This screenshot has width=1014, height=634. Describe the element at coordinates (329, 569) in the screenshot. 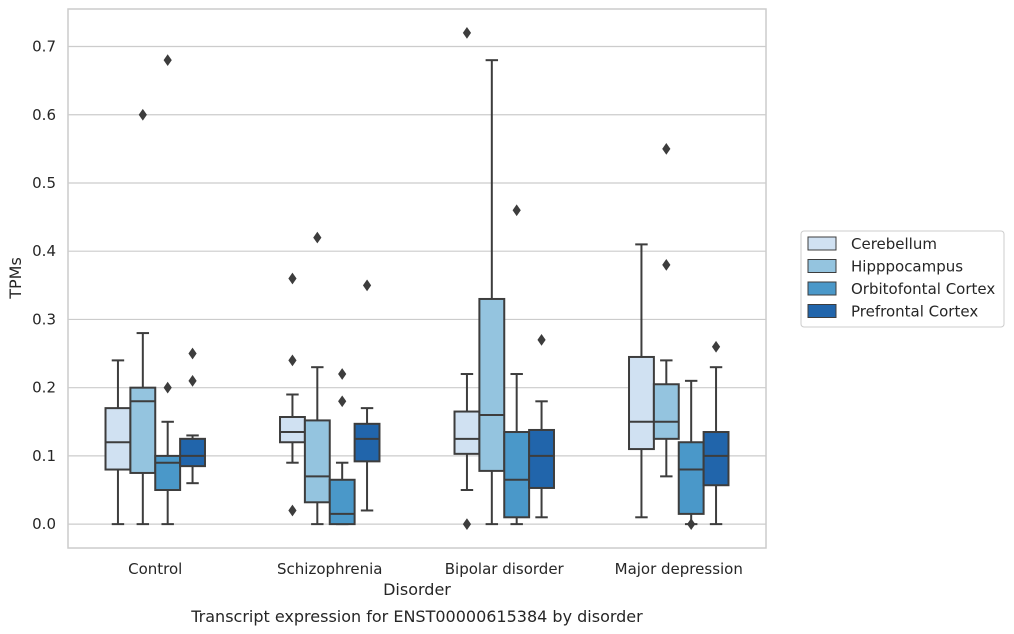

I see `x-tick-label: Schizophrenia` at that location.